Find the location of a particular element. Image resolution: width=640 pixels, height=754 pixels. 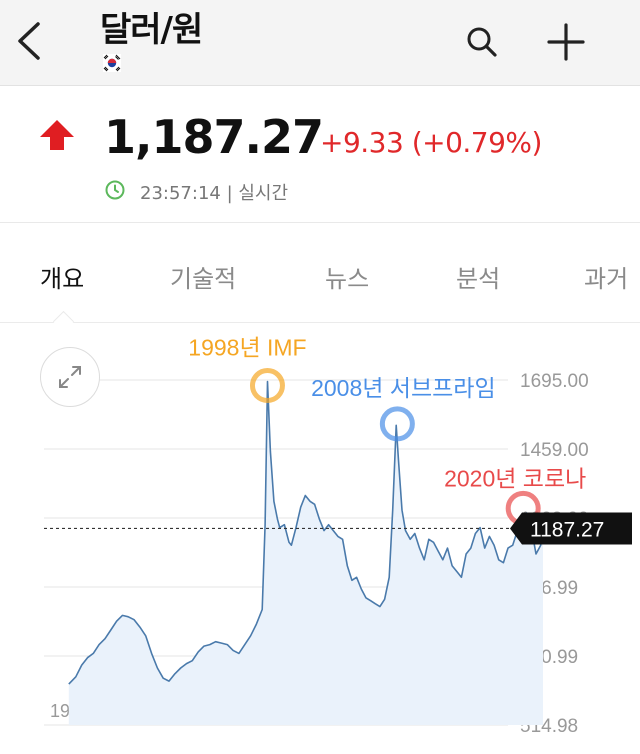

y-tick-label: 1459.00 is located at coordinates (554, 450).